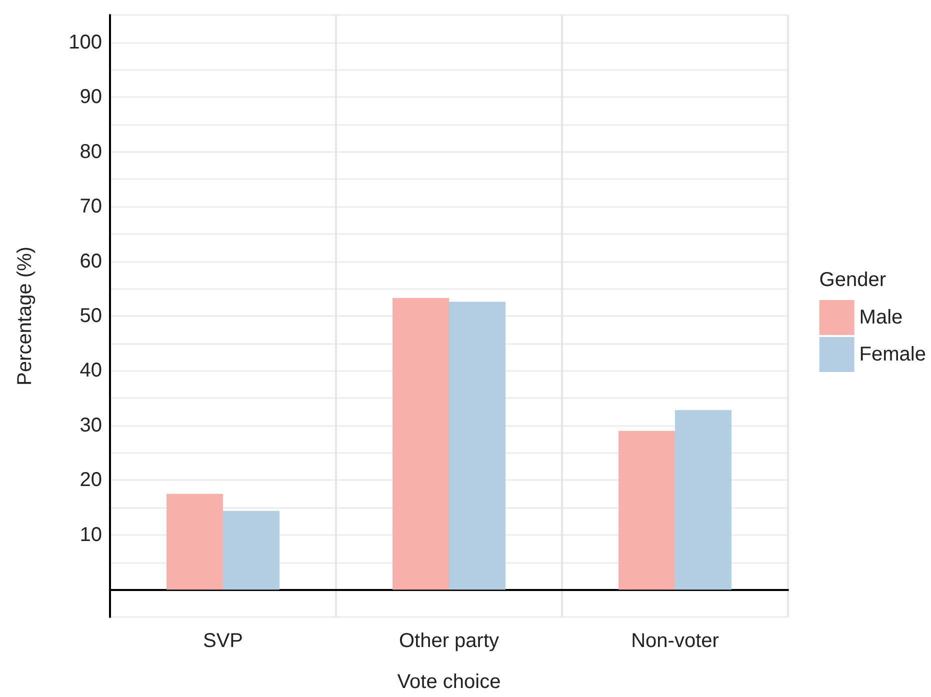 The image size is (931, 697). What do you see at coordinates (91, 207) in the screenshot?
I see `y-tick-label: 70` at bounding box center [91, 207].